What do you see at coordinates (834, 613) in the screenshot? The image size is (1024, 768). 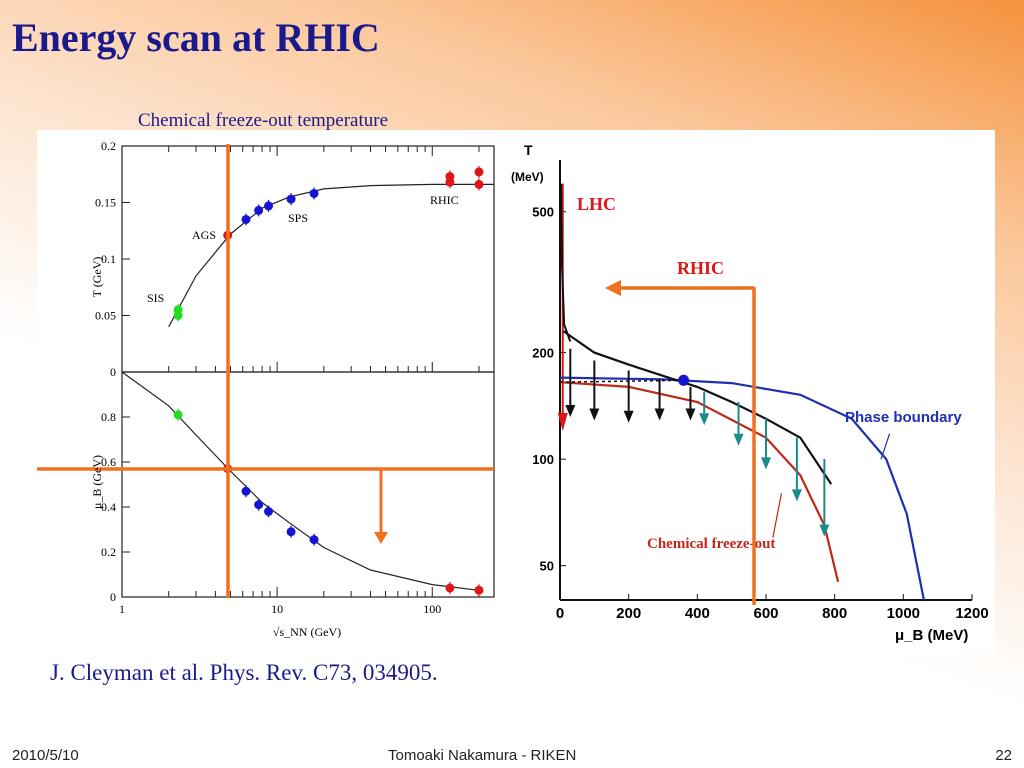 I see `right-xtick-label: 800` at bounding box center [834, 613].